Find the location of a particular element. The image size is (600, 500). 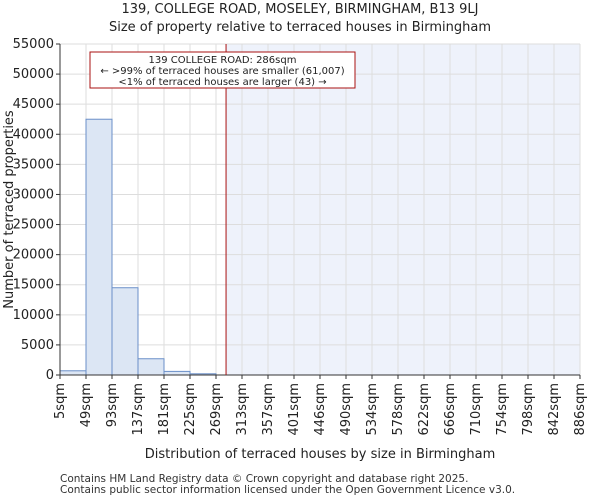

x-tick-label: 842sqm is located at coordinates (554, 409).